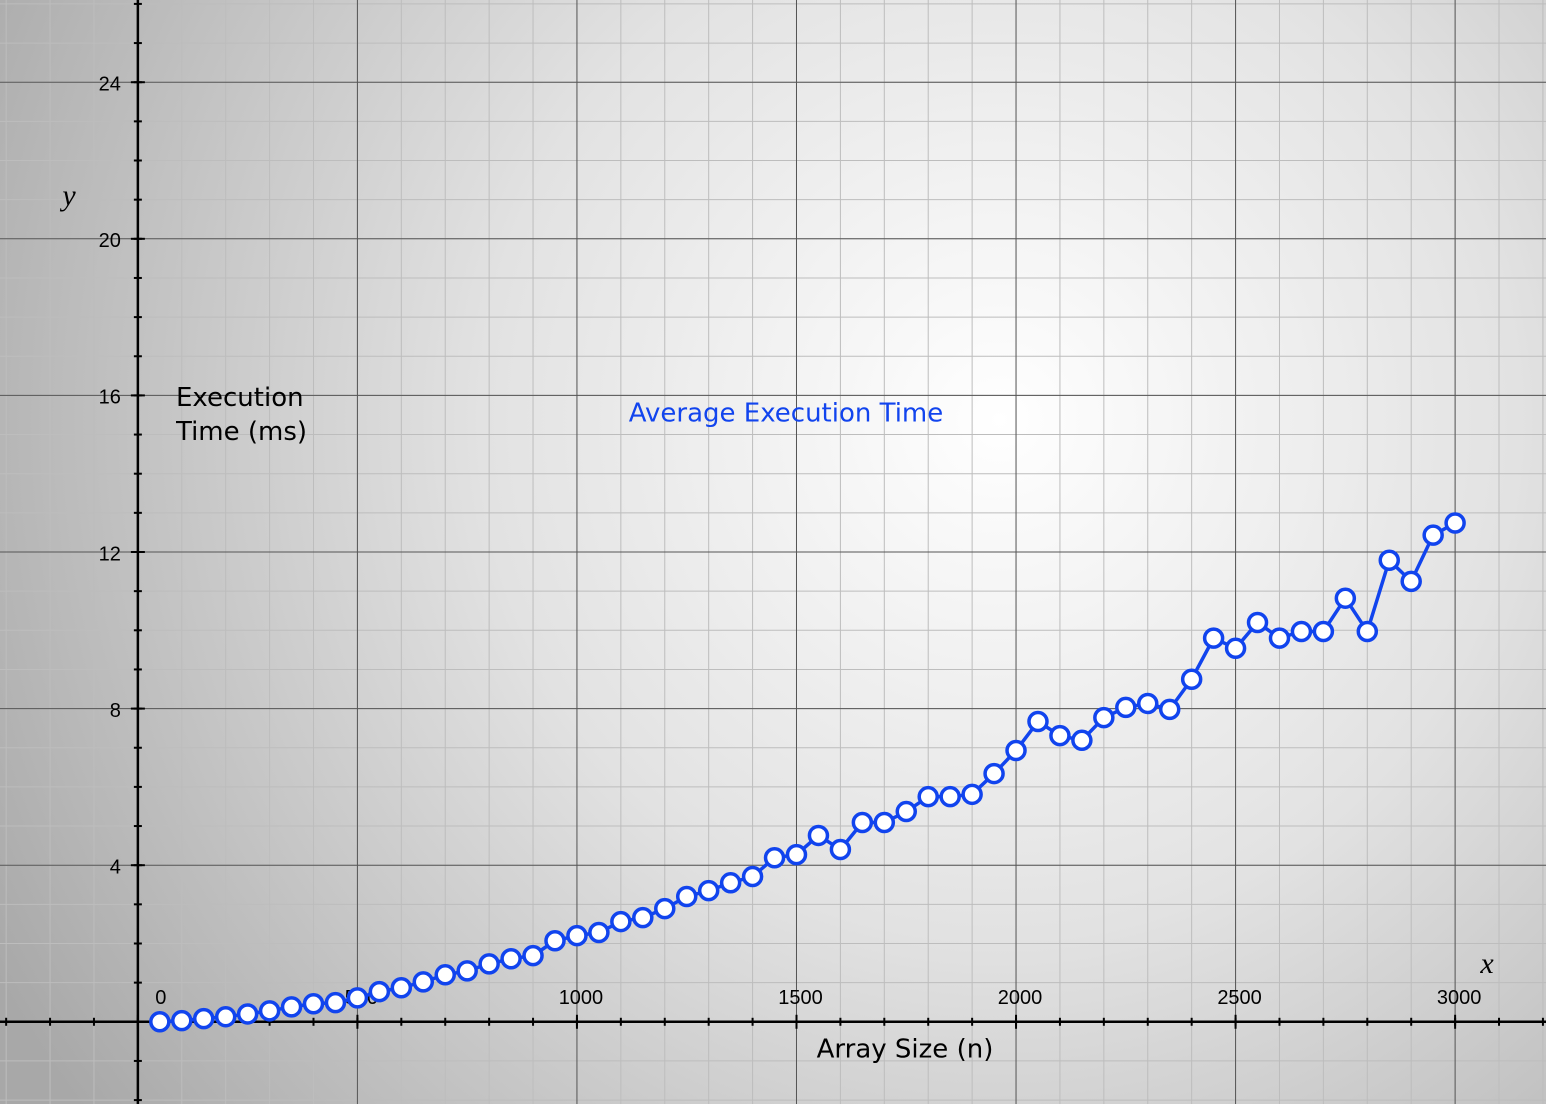 Image resolution: width=1546 pixels, height=1104 pixels. I want to click on y-tick-label: 16, so click(110, 398).